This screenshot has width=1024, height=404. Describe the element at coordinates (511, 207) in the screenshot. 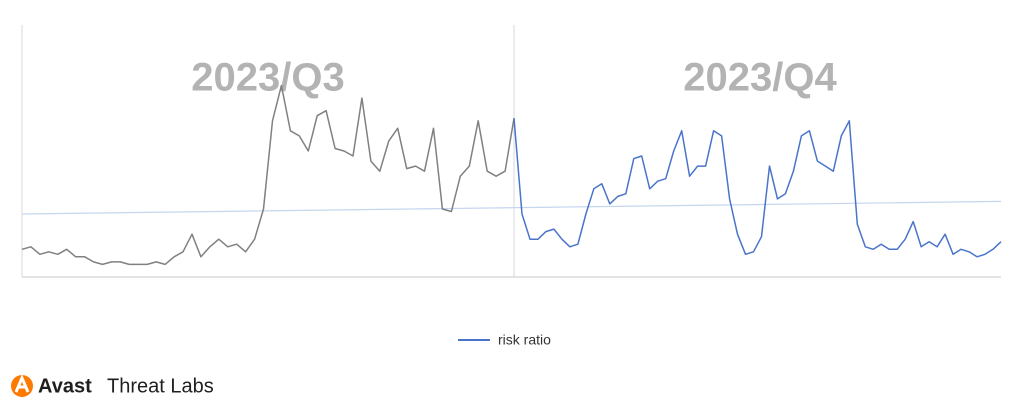

I see `trendline` at that location.